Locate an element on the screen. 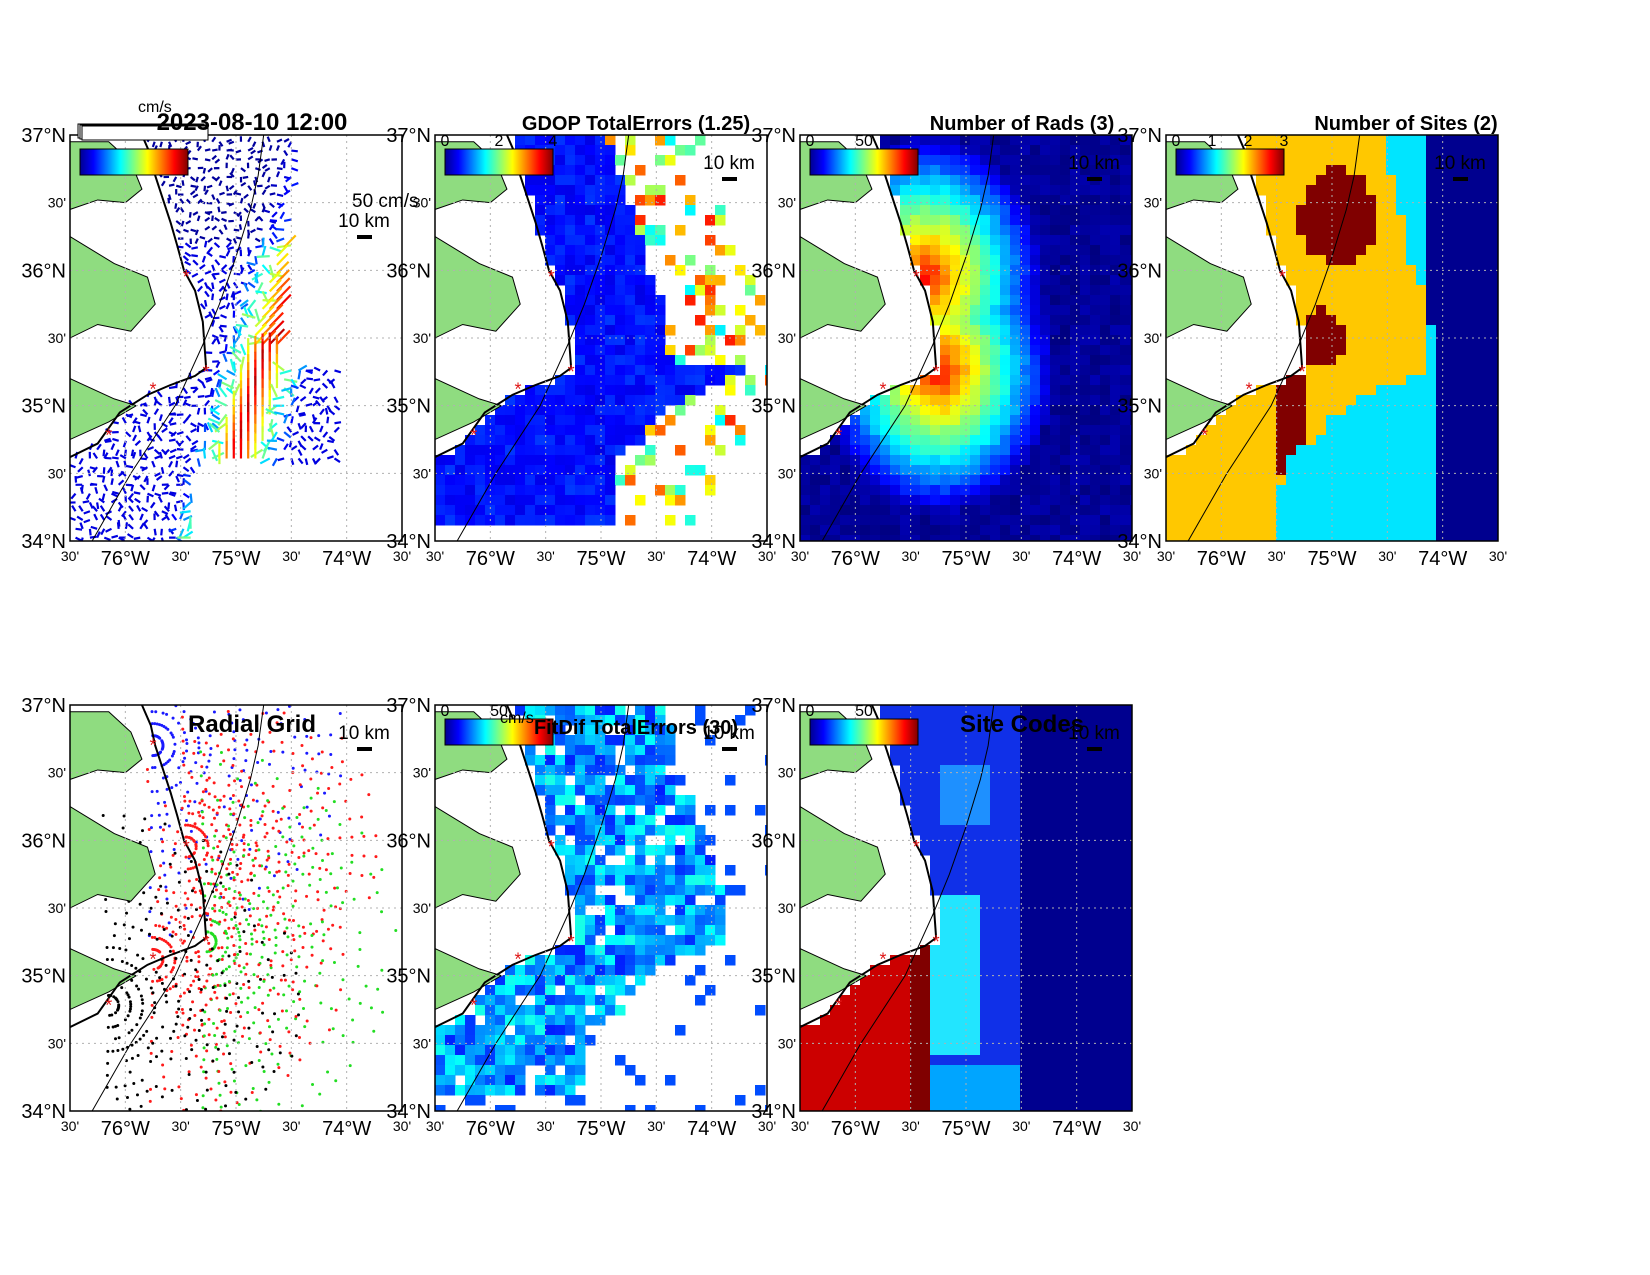 Image resolution: width=1650 pixels, height=1275 pixels. site-marker: * is located at coordinates (473, 435).